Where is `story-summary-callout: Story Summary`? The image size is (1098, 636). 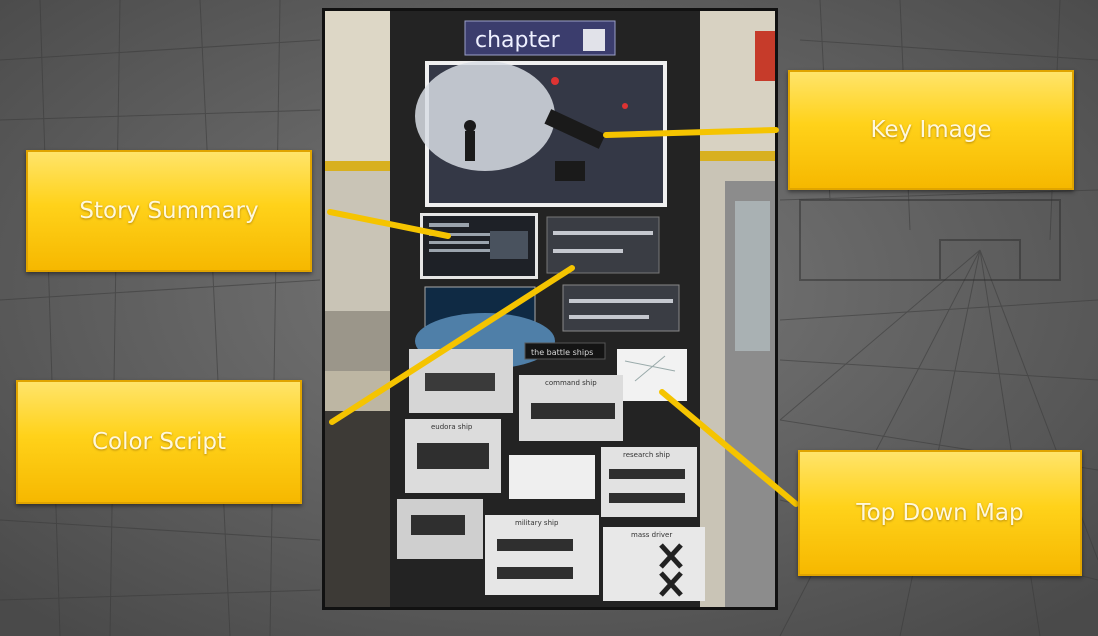
story-summary-callout: Story Summary is located at coordinates (169, 211).